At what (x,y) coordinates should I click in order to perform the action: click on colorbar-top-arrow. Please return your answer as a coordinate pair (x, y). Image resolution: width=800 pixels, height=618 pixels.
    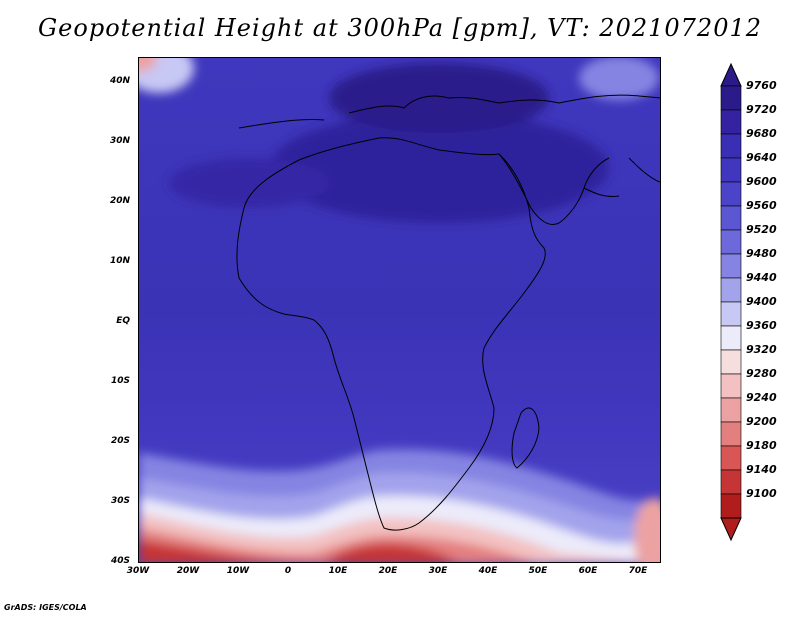
    Looking at the image, I should click on (731, 74).